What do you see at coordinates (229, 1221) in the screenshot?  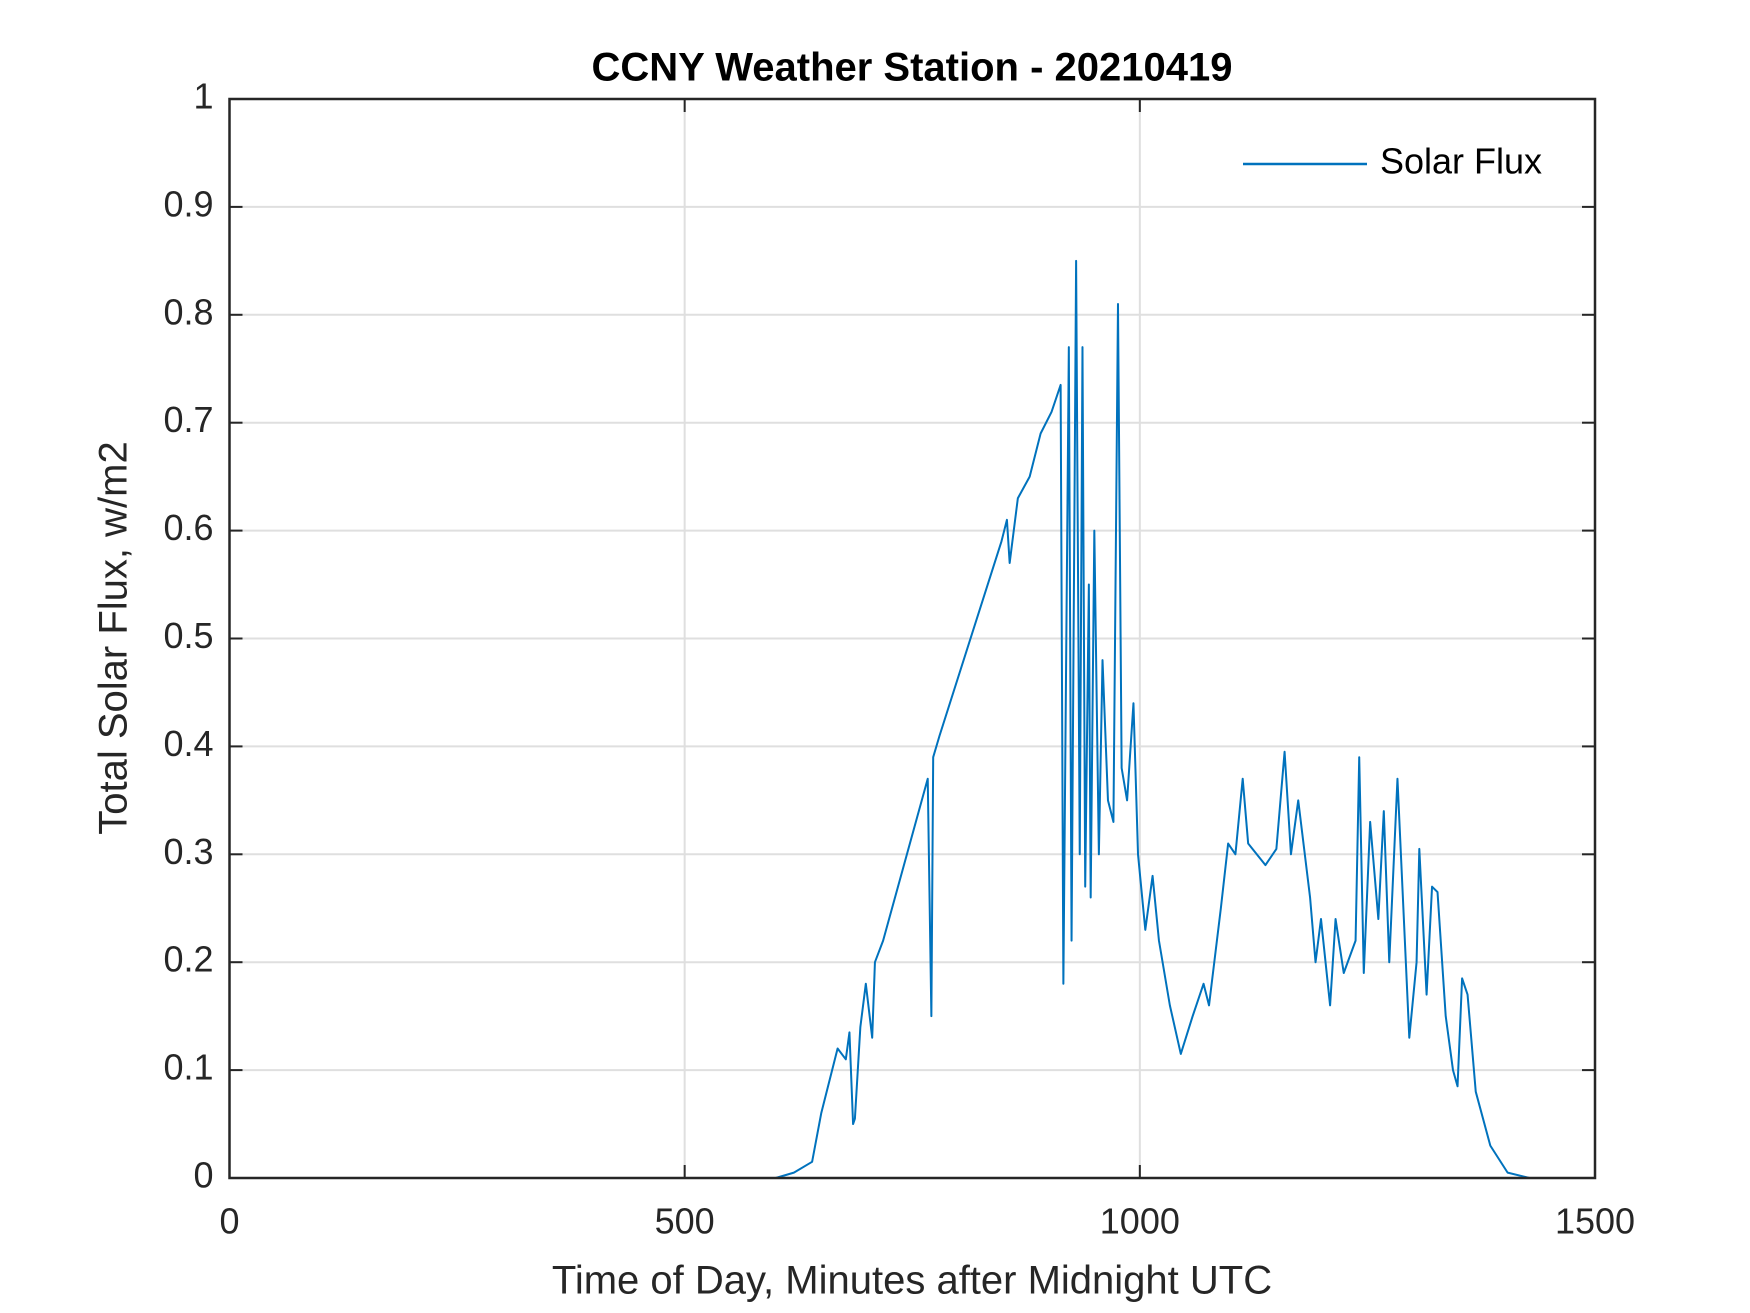 I see `x-tick-label: 0` at bounding box center [229, 1221].